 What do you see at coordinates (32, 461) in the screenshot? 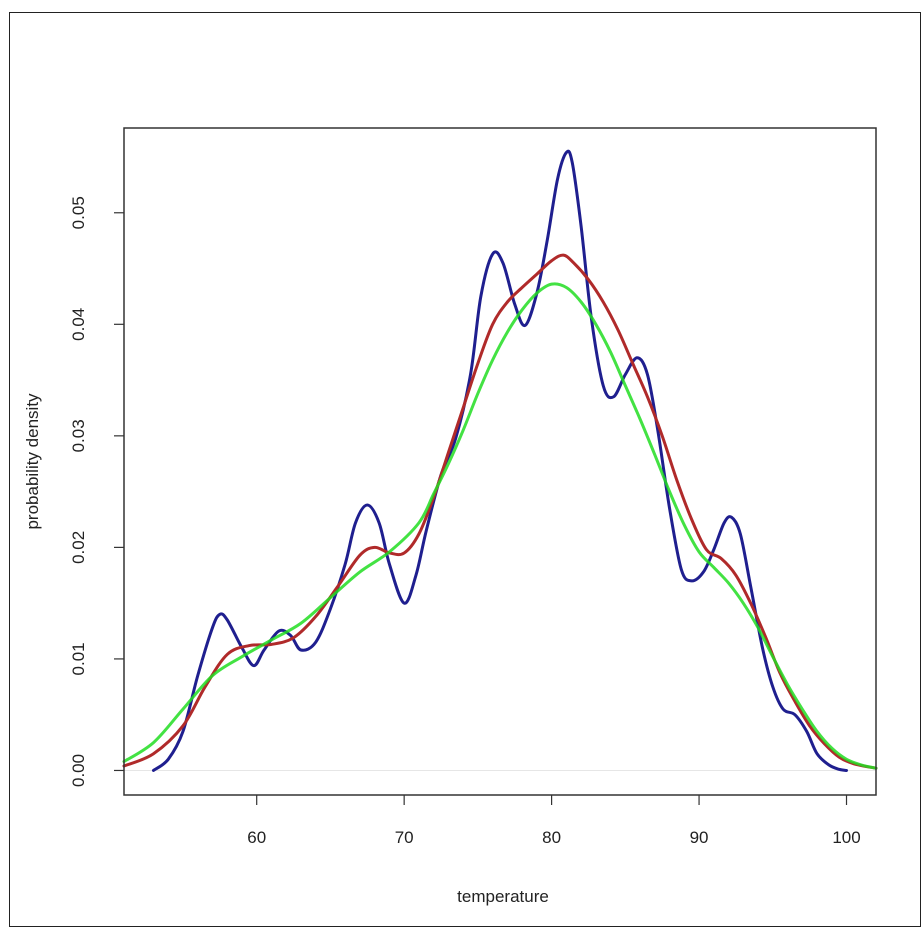
I see `y-axis-title: probability density` at bounding box center [32, 461].